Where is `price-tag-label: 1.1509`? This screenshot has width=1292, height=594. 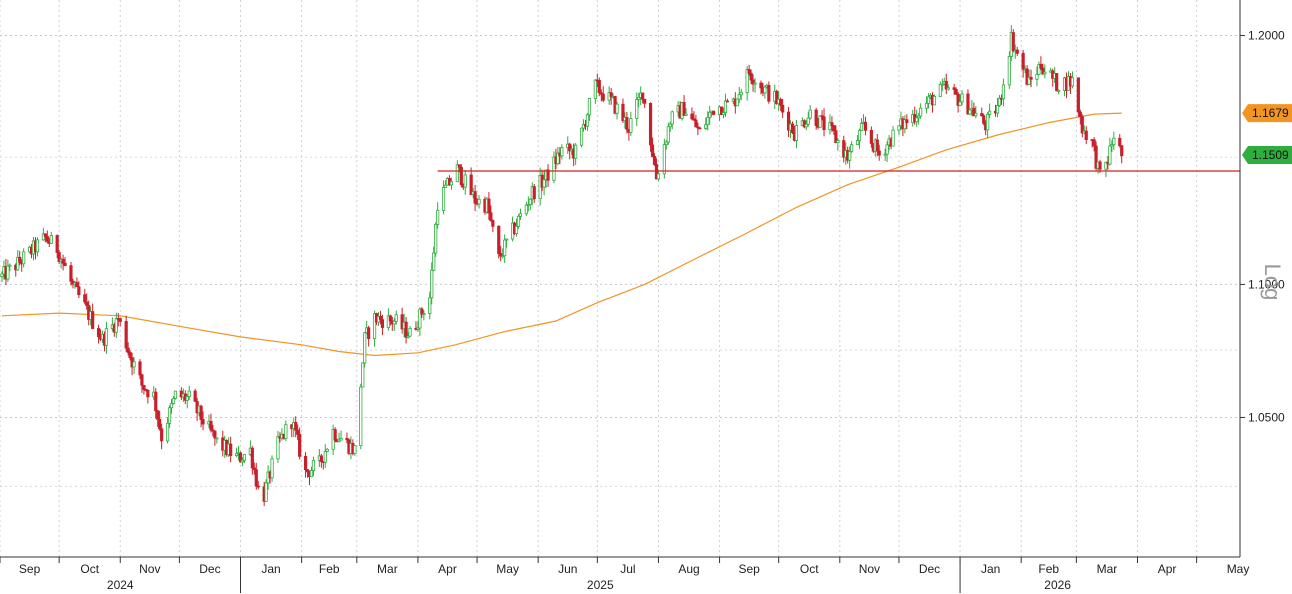
price-tag-label: 1.1509 is located at coordinates (1270, 155).